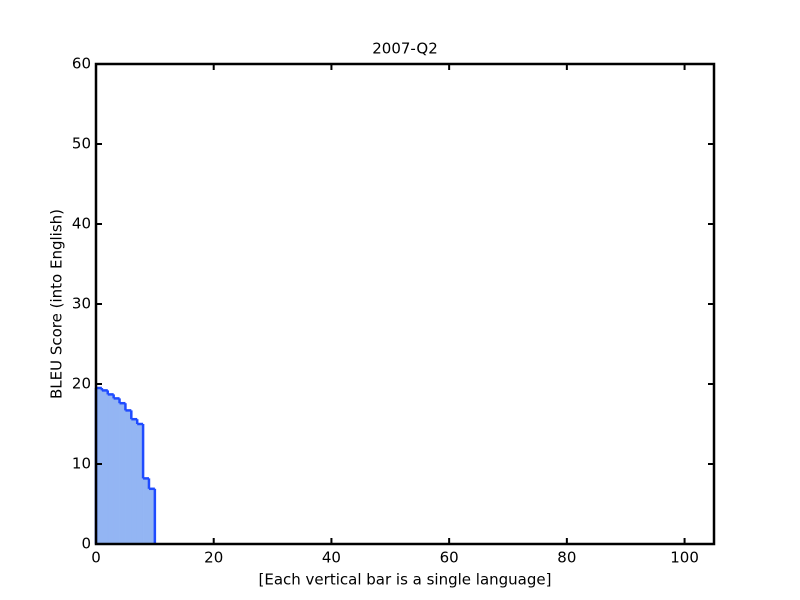 Image resolution: width=800 pixels, height=600 pixels. Describe the element at coordinates (566, 558) in the screenshot. I see `x-tick-label: 80` at that location.